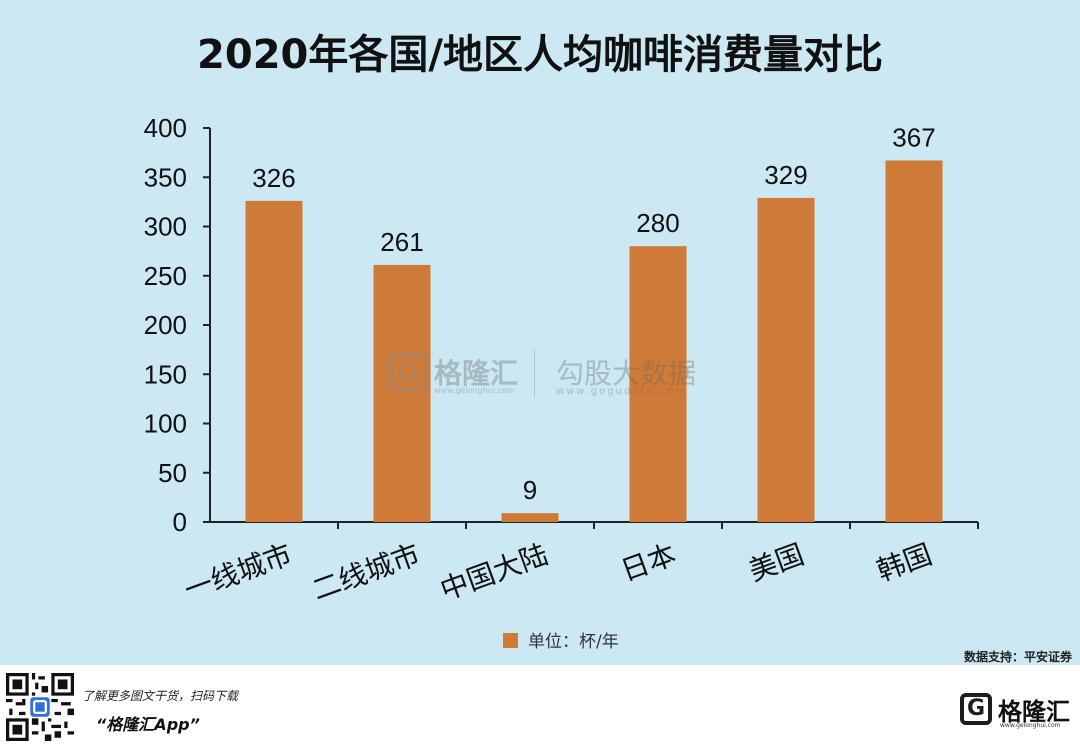 The width and height of the screenshot is (1080, 747). I want to click on bar-value-label: 329, so click(785, 175).